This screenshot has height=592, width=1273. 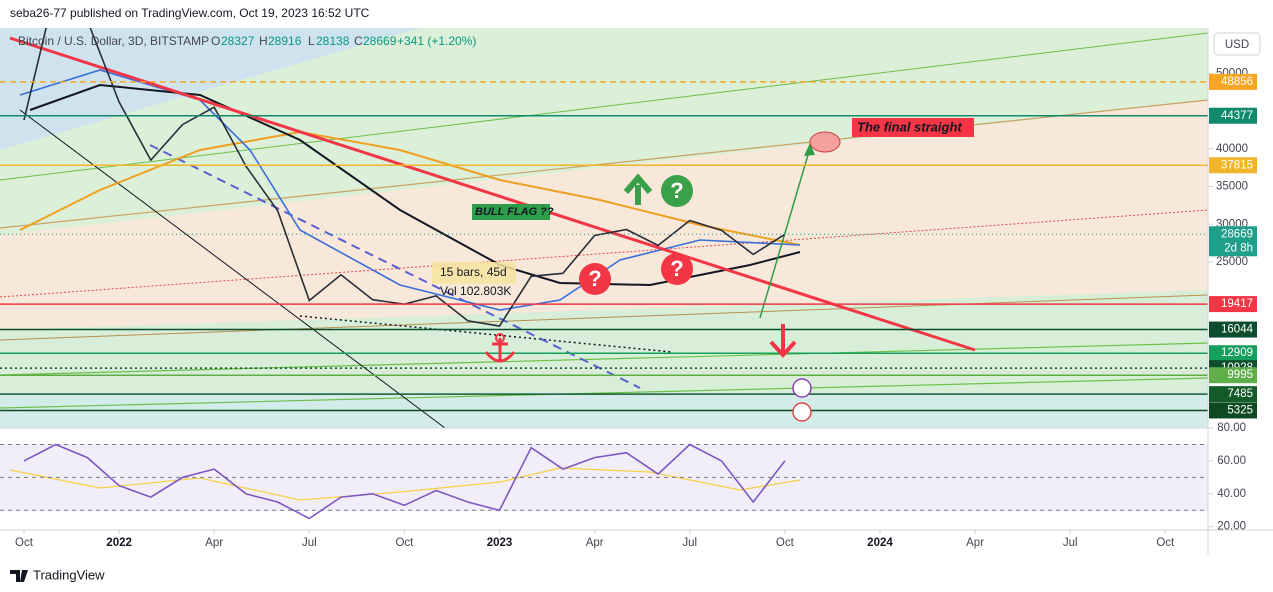 What do you see at coordinates (638, 189) in the screenshot?
I see `up-arrow` at bounding box center [638, 189].